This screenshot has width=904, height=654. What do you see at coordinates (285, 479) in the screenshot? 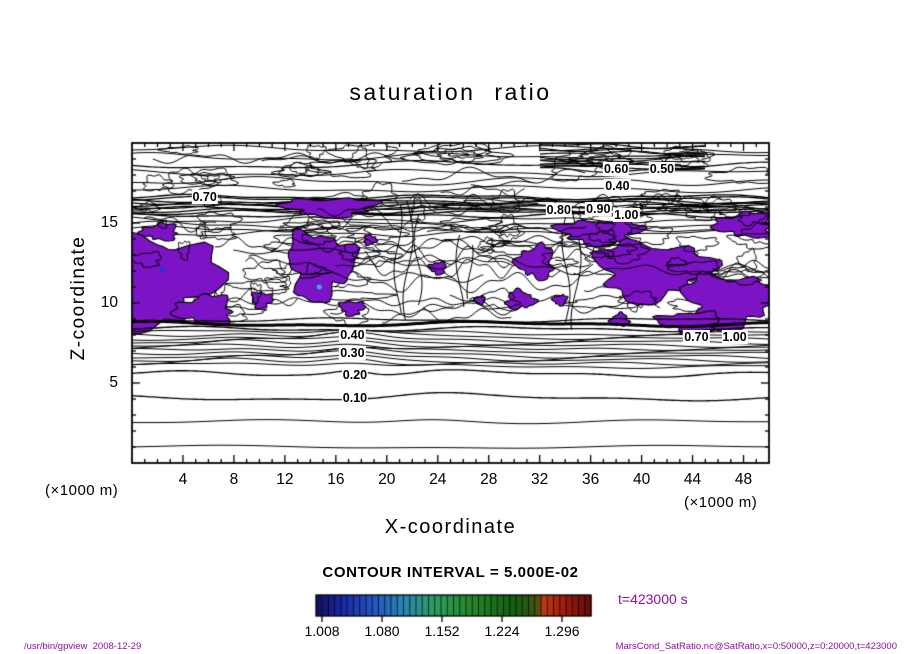
I see `x-tick-label: 12` at bounding box center [285, 479].